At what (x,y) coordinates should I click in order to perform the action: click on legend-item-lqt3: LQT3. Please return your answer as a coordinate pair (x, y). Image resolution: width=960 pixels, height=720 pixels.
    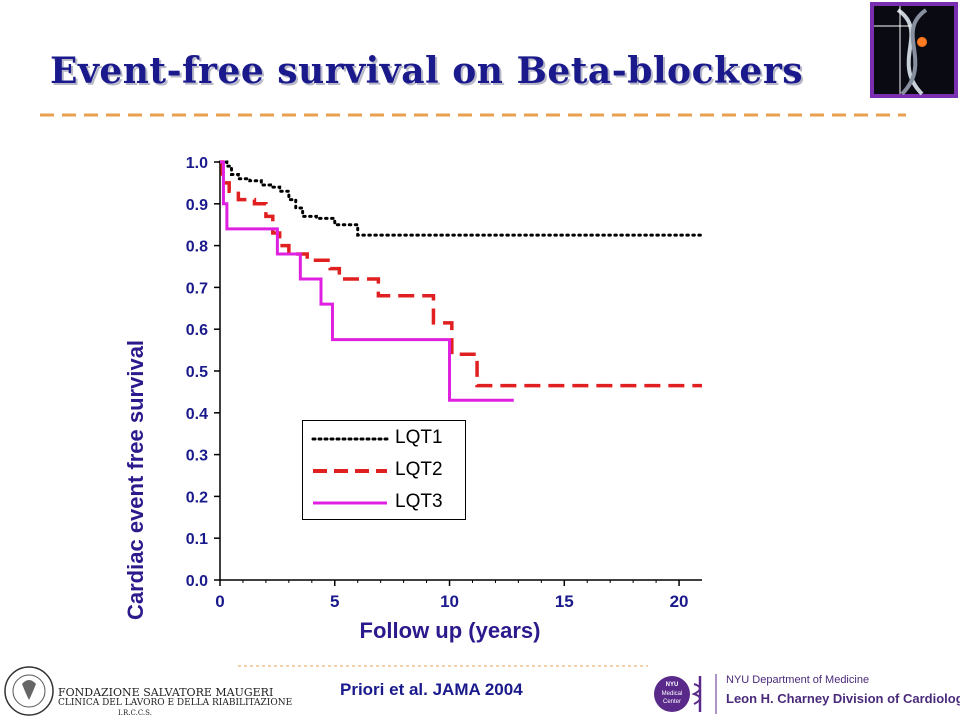
    Looking at the image, I should click on (384, 502).